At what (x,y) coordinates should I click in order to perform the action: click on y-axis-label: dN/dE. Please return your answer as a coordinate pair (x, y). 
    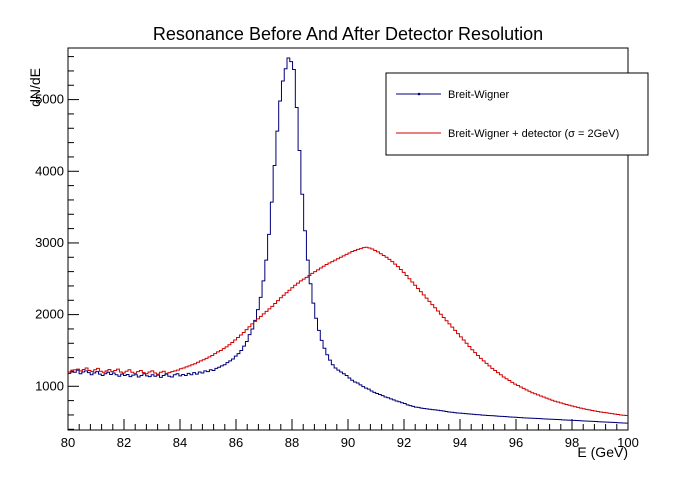
    Looking at the image, I should click on (35, 87).